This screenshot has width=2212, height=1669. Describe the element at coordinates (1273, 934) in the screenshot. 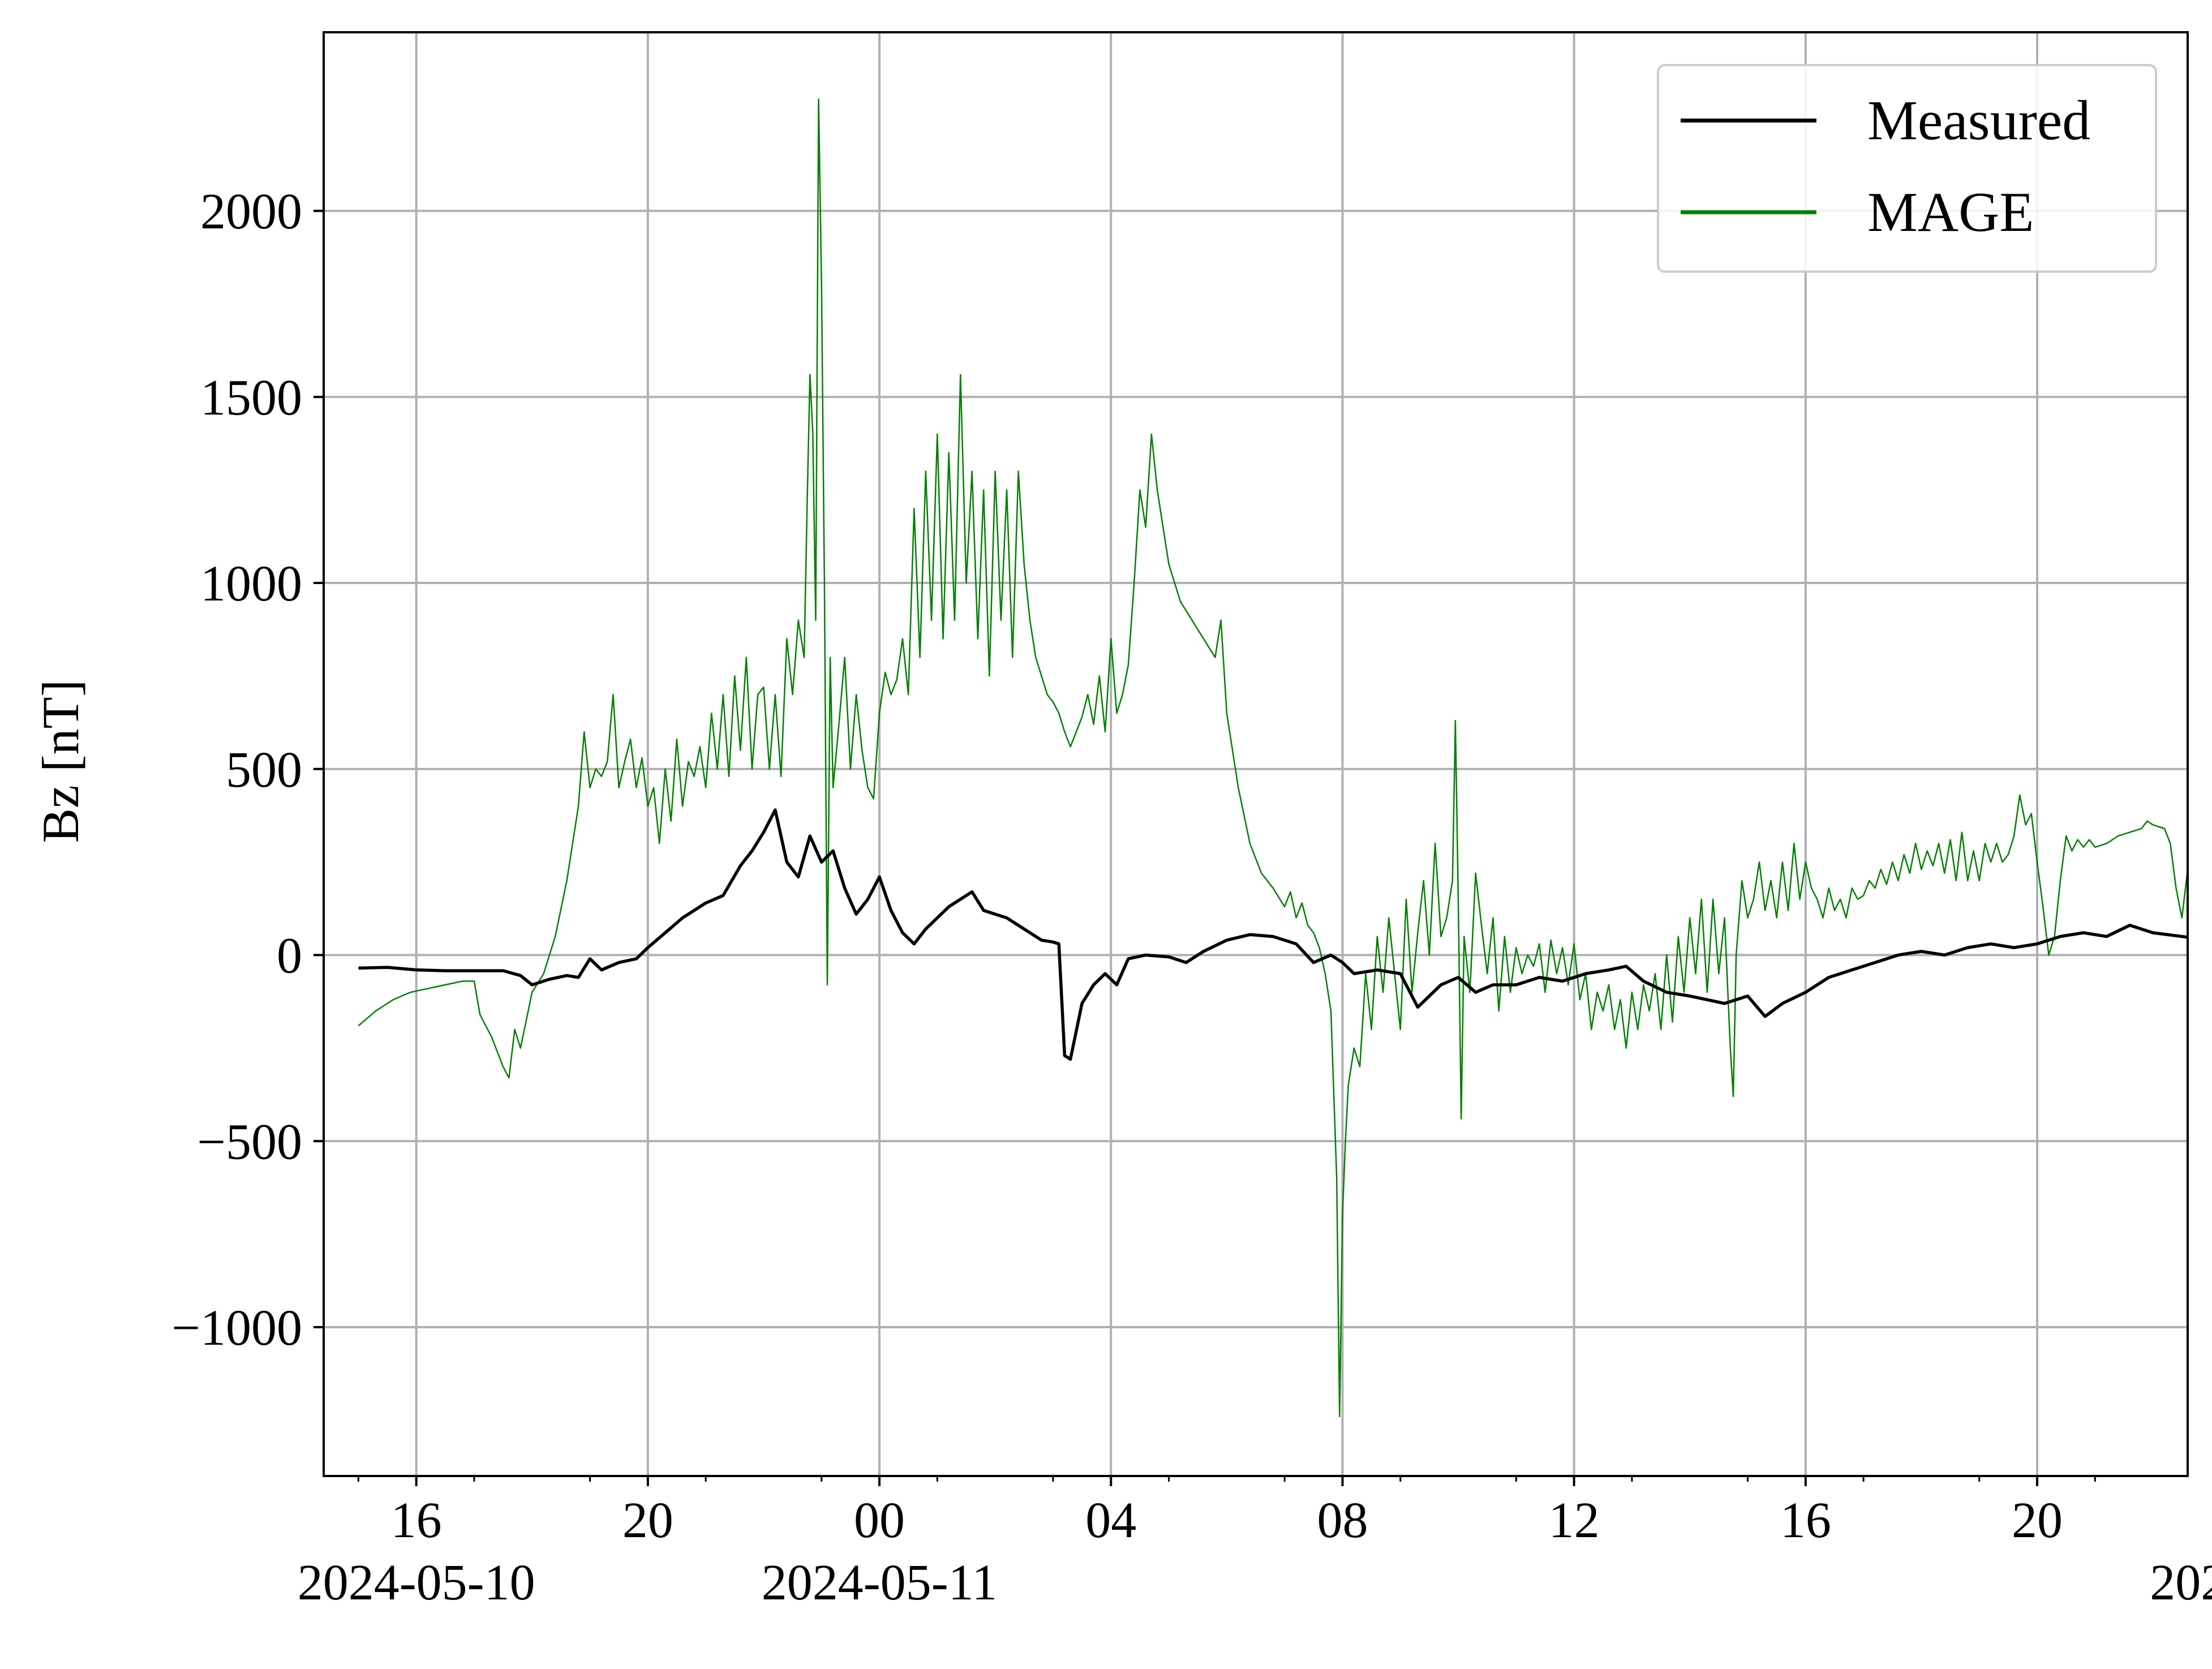

I see `series-line-measured` at that location.